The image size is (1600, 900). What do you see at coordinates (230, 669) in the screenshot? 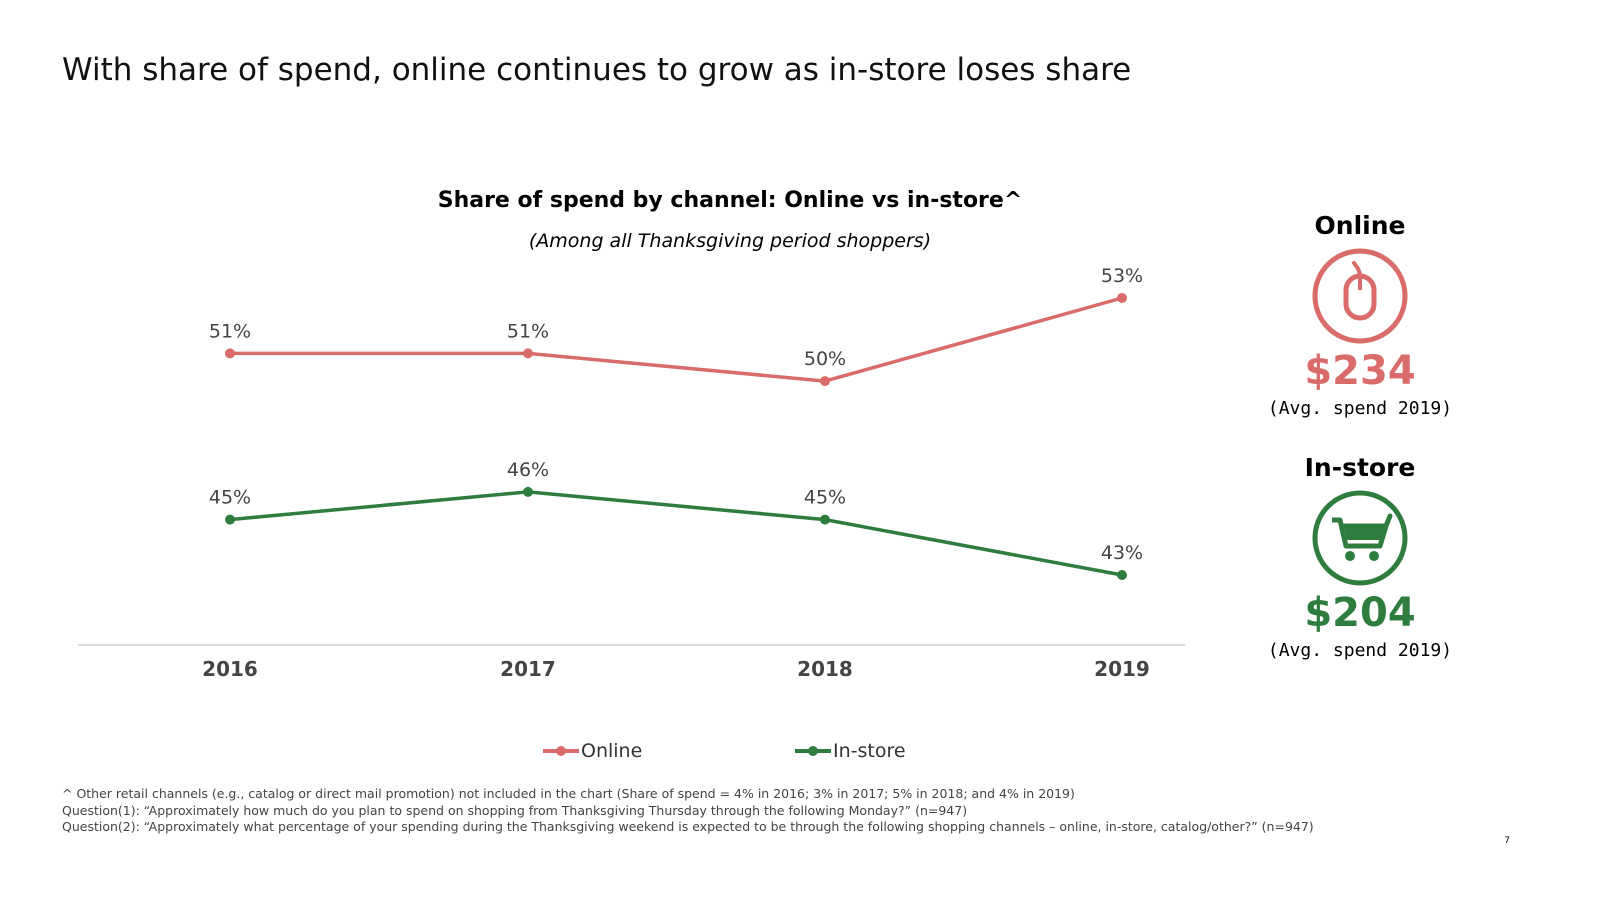
I see `x-tick-label: 2016` at bounding box center [230, 669].